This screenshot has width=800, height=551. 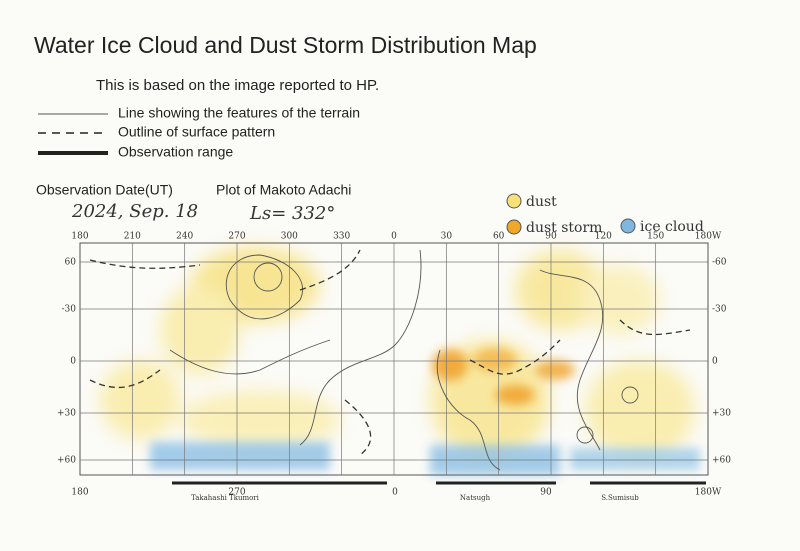 I want to click on observer-note: Takahashi Tkumori, so click(x=225, y=498).